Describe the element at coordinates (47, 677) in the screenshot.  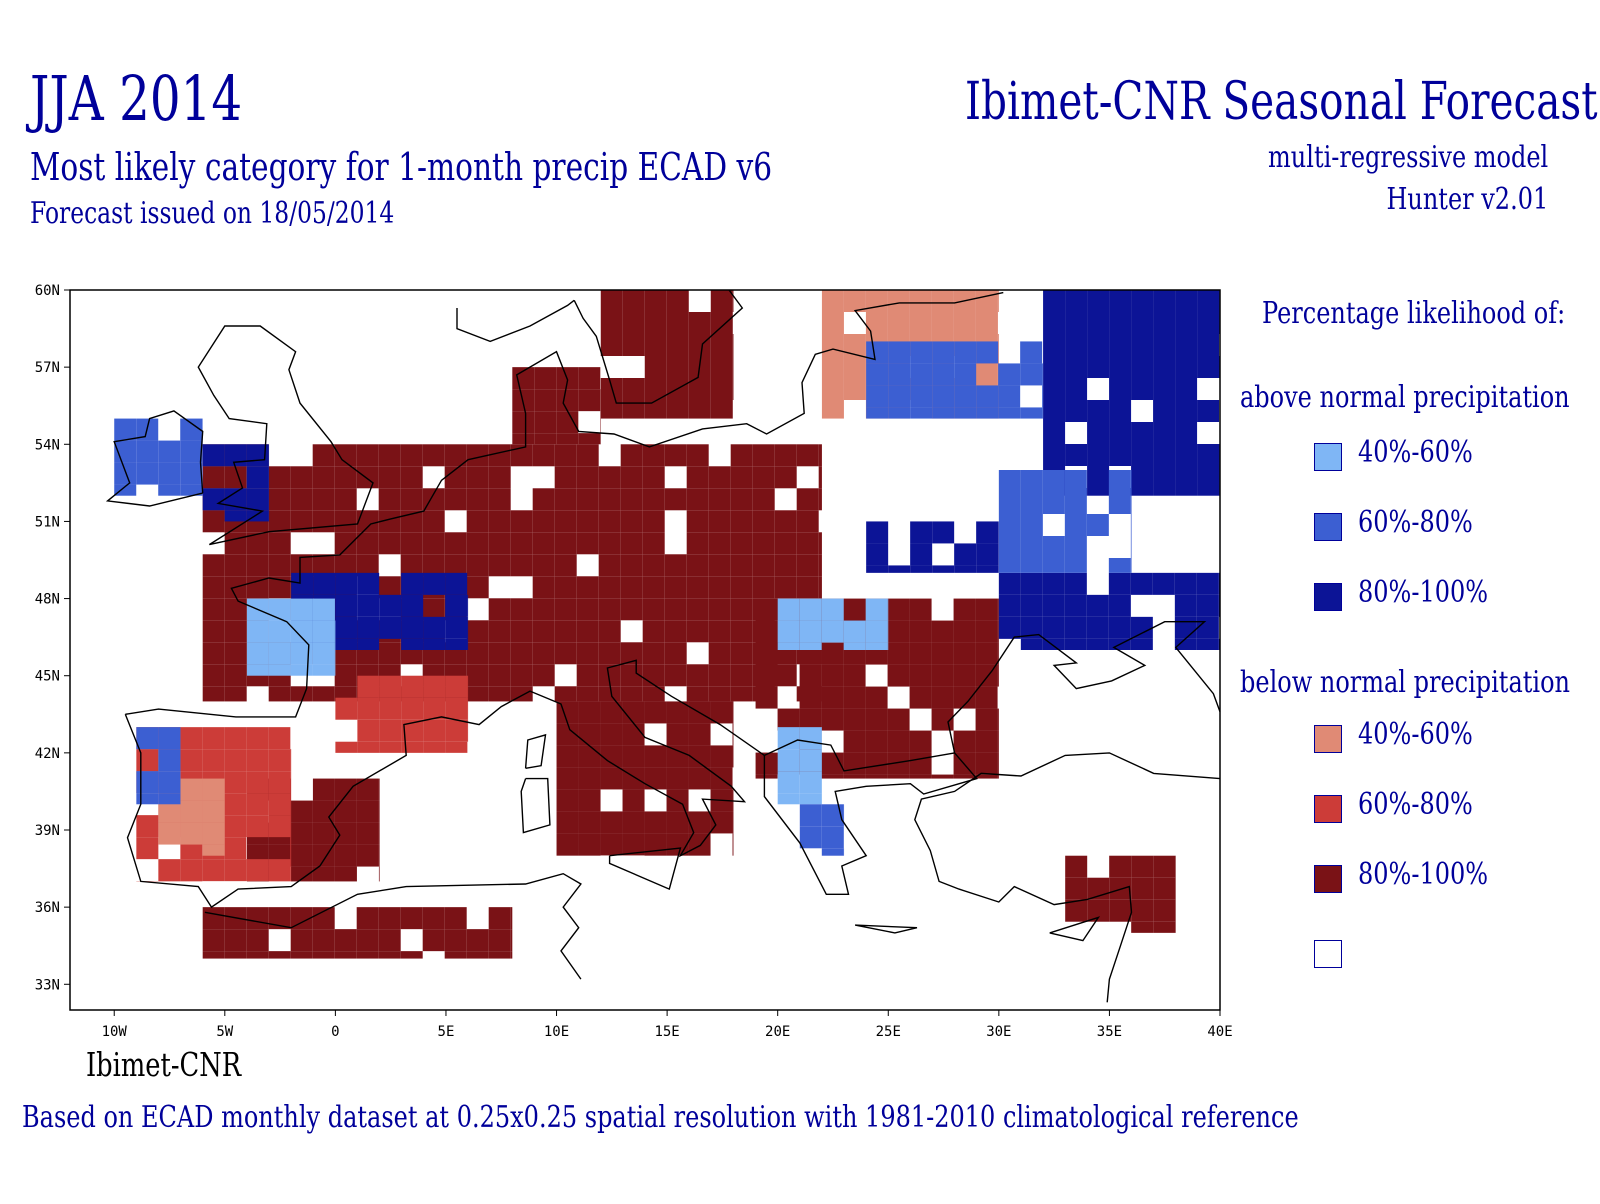
I see `lat-label: 45N` at that location.